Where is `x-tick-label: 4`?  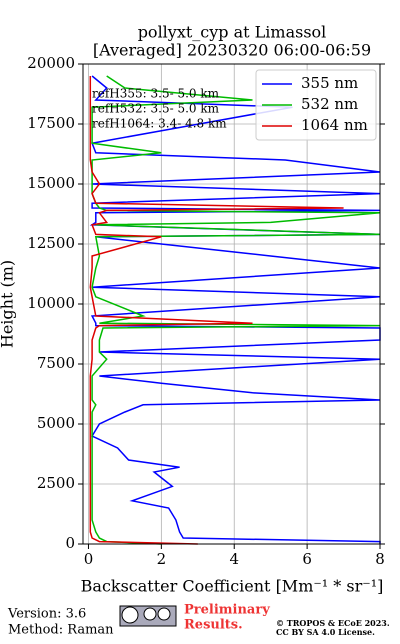
x-tick-label: 4 is located at coordinates (234, 559).